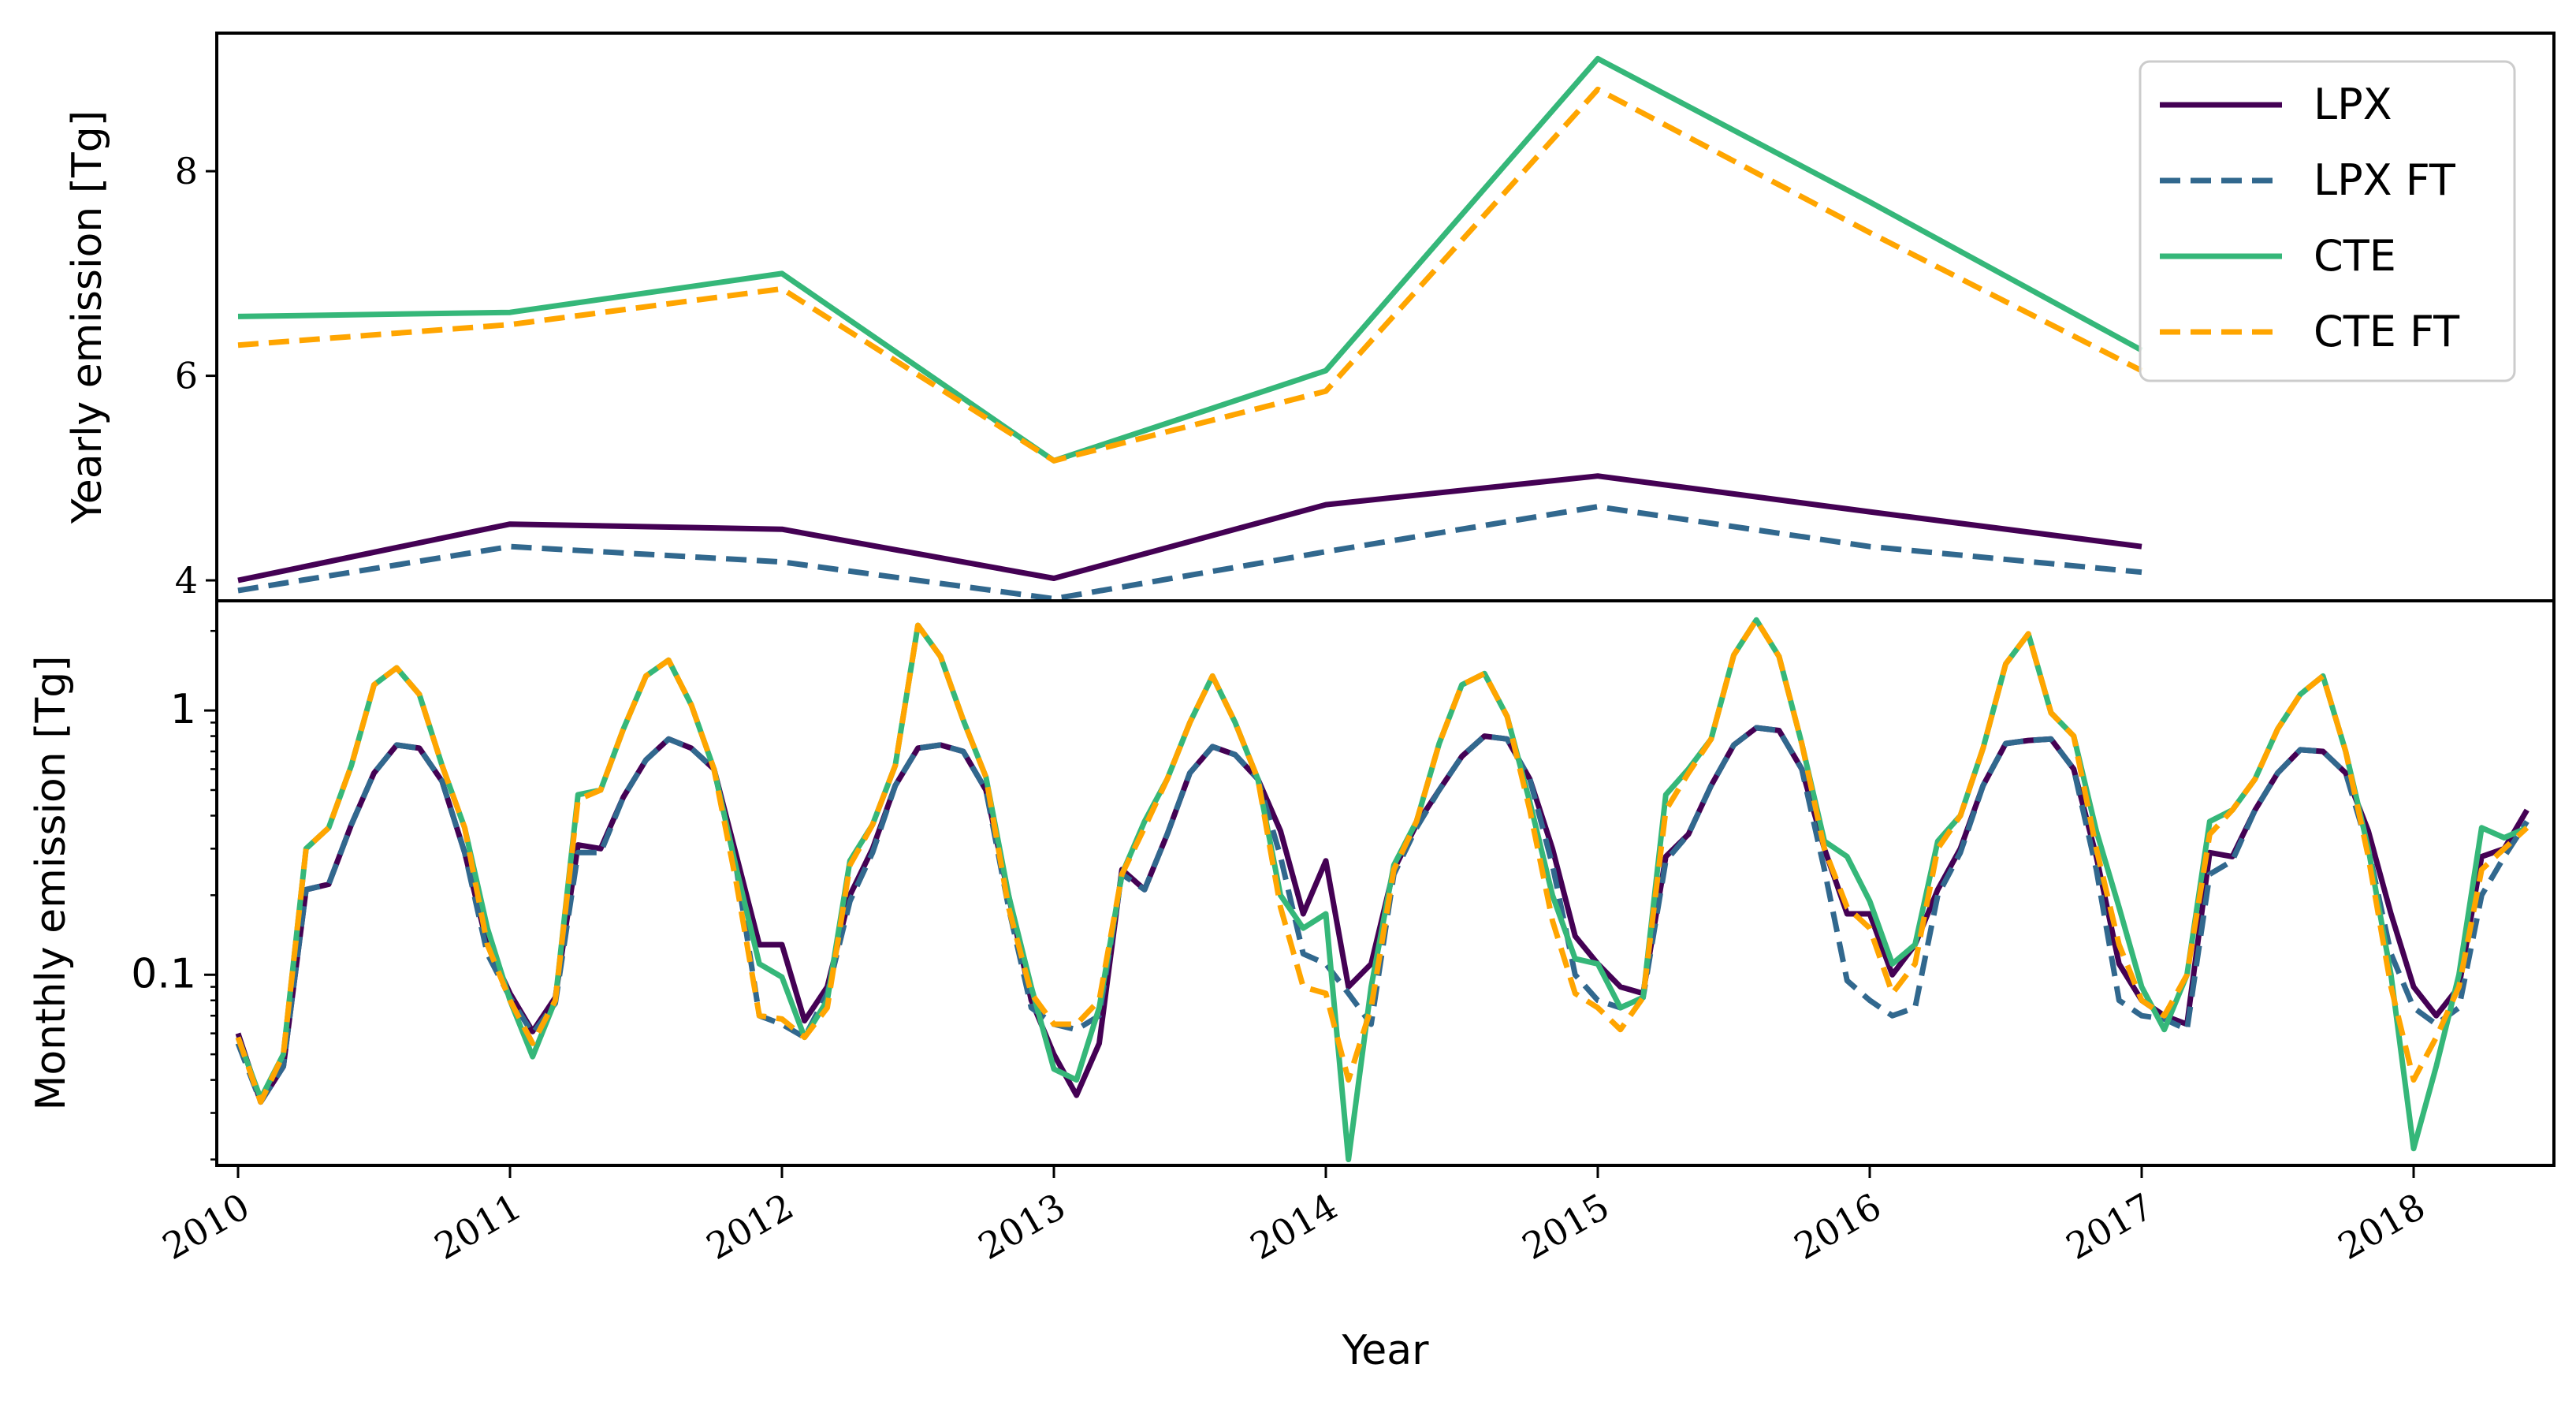 This screenshot has height=1409, width=2576. Describe the element at coordinates (87, 317) in the screenshot. I see `top-ylabel: Yearly emission [Tg]` at that location.